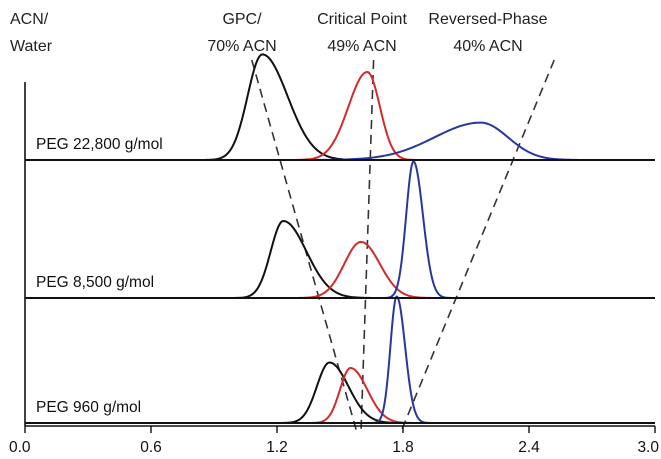  Describe the element at coordinates (31, 46) in the screenshot. I see `column-header-line: Water` at that location.